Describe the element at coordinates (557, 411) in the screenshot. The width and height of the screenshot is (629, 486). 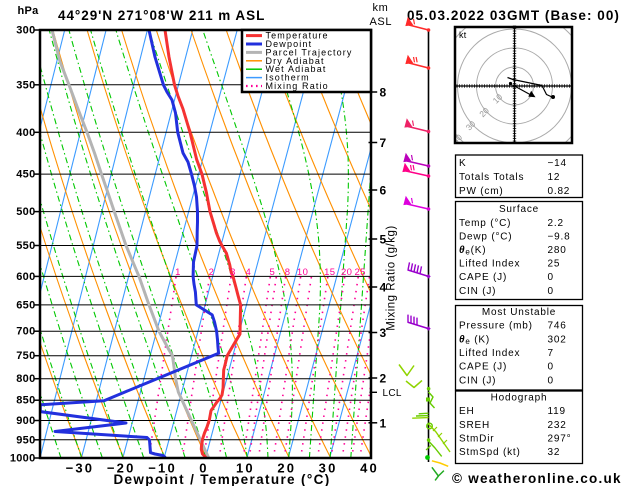
I see `svg-text: 119` at that location.